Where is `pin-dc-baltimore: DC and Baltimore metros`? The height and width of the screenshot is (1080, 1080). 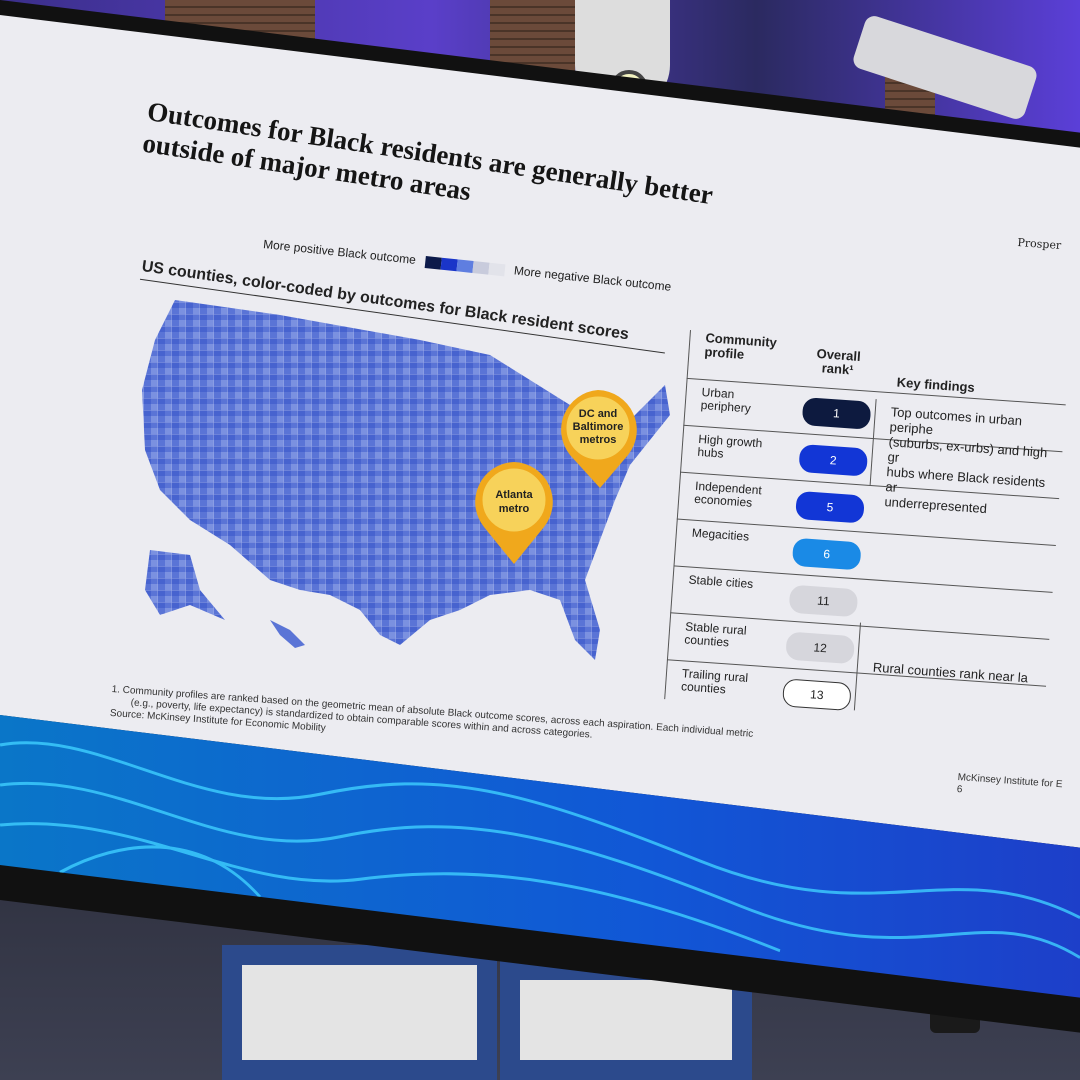 pin-dc-baltimore: DC and Baltimore metros is located at coordinates (599, 439).